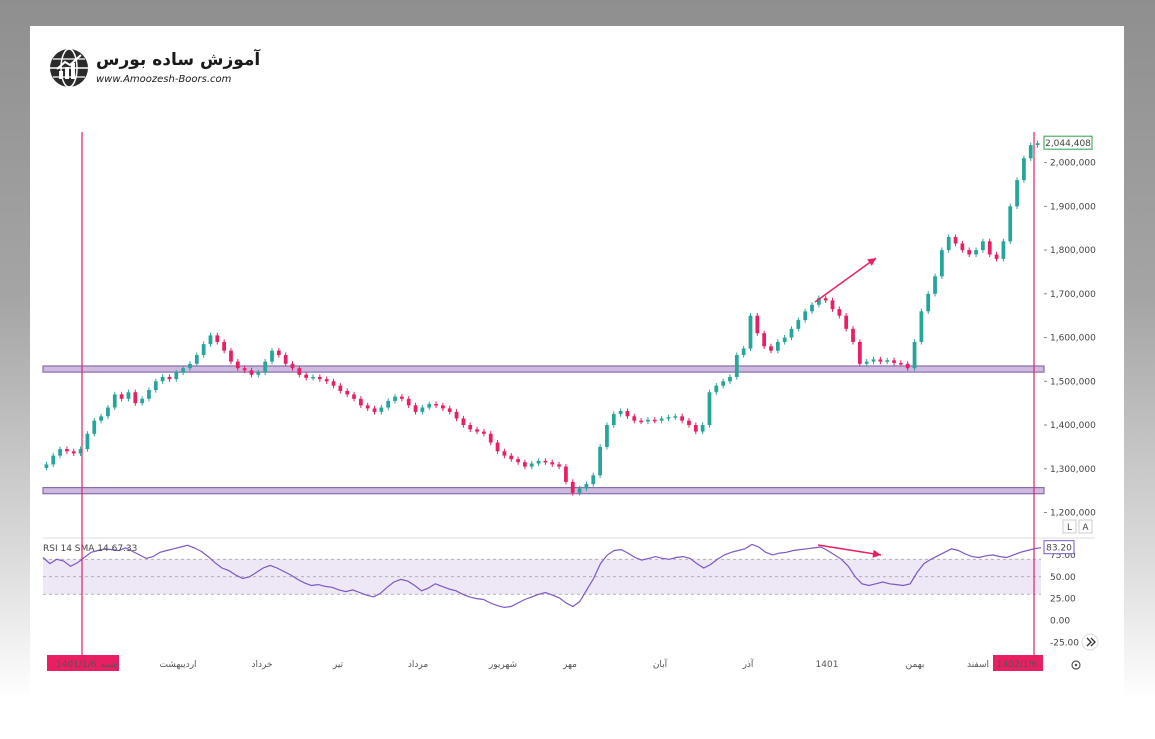  What do you see at coordinates (1073, 207) in the screenshot?
I see `price-tick-label: 1,900,000` at bounding box center [1073, 207].